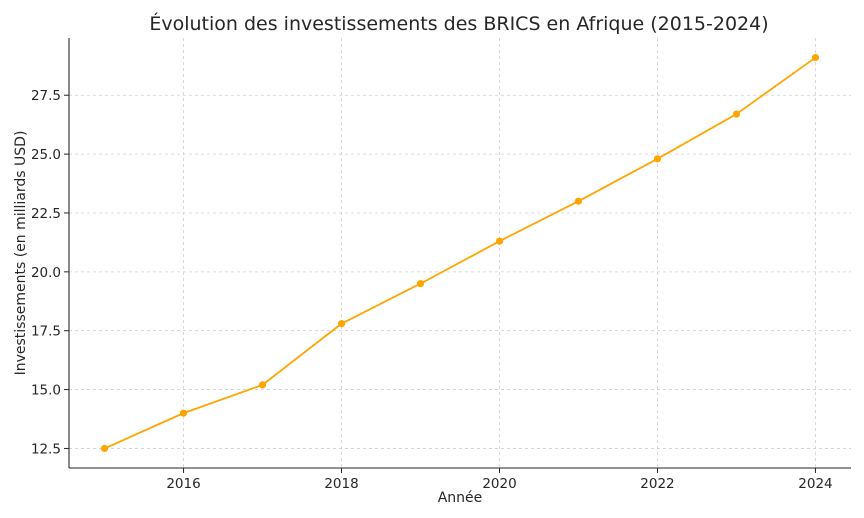 The image size is (864, 518). What do you see at coordinates (46, 96) in the screenshot?
I see `y-tick-label: 27.5` at bounding box center [46, 96].